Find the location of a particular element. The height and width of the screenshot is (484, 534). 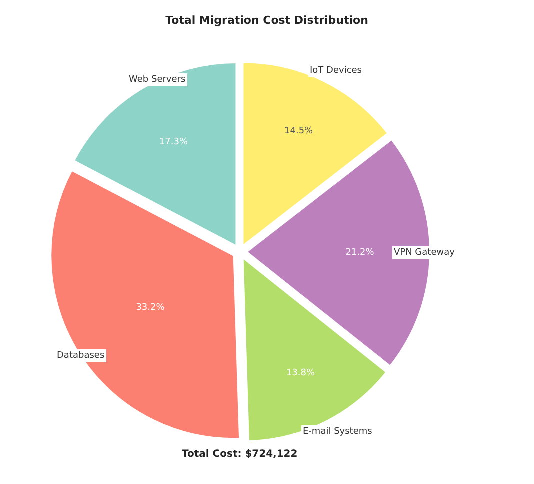

data-label: 33.2% is located at coordinates (151, 307).